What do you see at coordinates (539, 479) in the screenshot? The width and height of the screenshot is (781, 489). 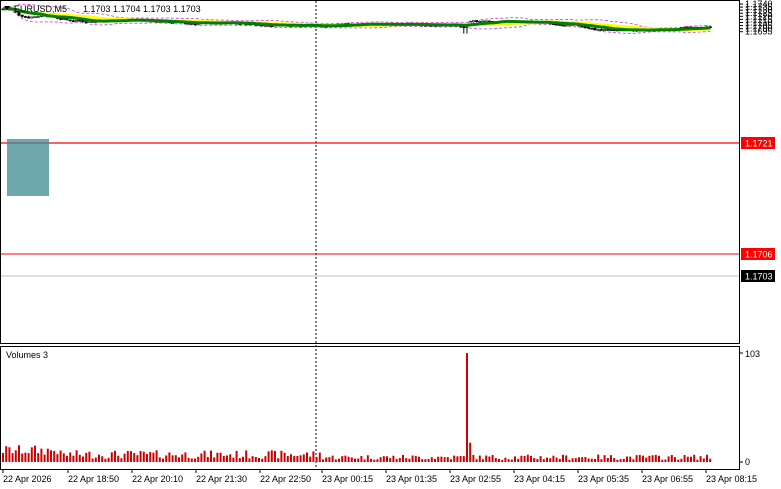 I see `time-tick-label: 23 Apr 04:15` at bounding box center [539, 479].